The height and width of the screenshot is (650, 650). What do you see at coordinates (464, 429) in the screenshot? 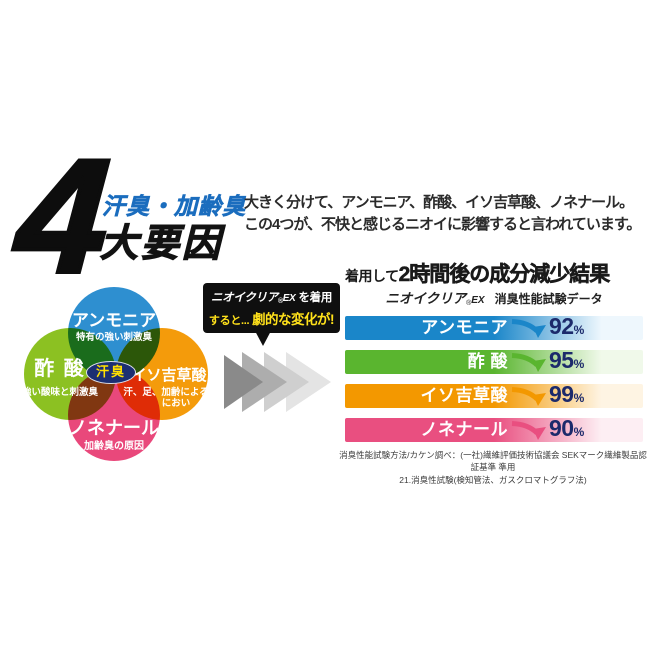
I see `bar-label-nonenal: ノネナール` at bounding box center [464, 429].